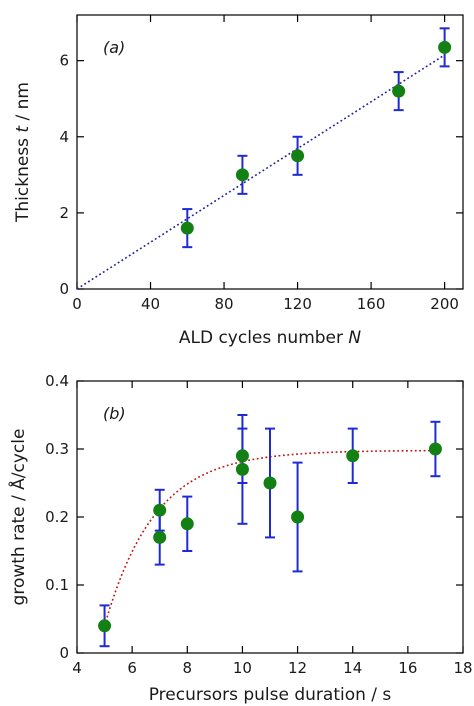  What do you see at coordinates (64, 137) in the screenshot?
I see `y-tick-label: 4` at bounding box center [64, 137].